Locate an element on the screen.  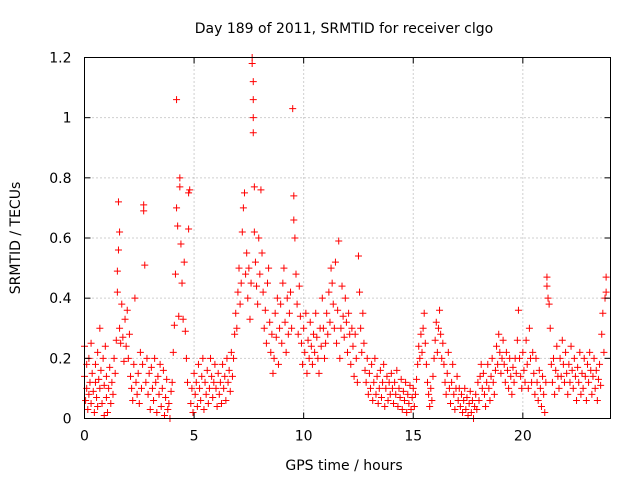
y-tick-labels: 0 0.2 0.4 0.6 0.8 1 1.2 is located at coordinates (60, 239).